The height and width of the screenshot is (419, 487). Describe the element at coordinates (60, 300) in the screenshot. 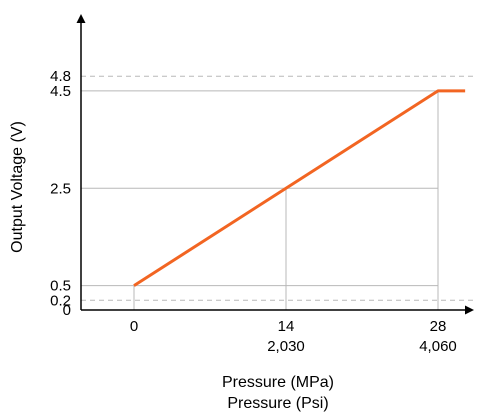

I see `y-tick-label: 0.2` at that location.